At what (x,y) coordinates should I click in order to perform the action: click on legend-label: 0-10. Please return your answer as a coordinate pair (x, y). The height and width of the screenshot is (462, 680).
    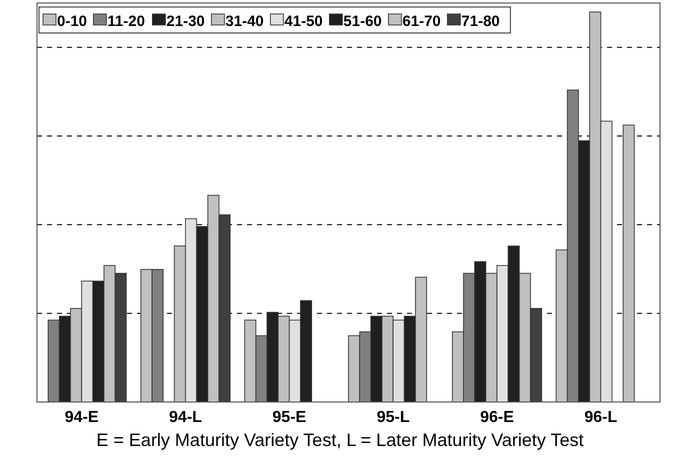
    Looking at the image, I should click on (72, 21).